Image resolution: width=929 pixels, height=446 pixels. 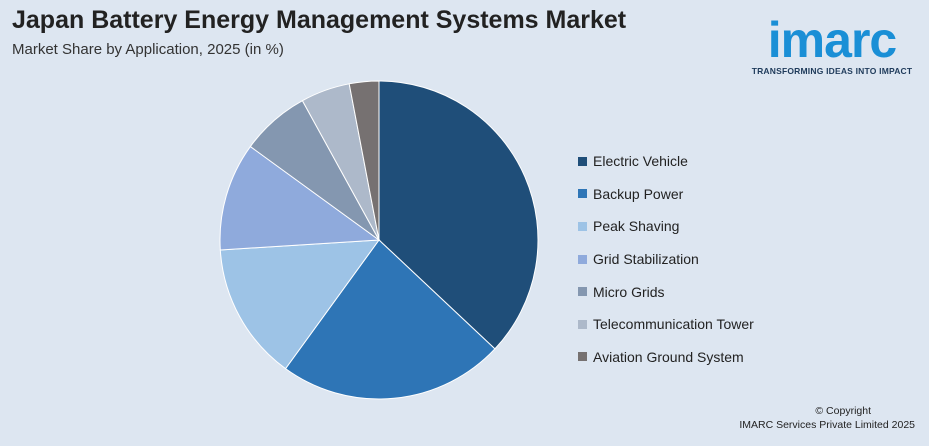 I want to click on legend-label: Electric Vehicle, so click(x=640, y=161).